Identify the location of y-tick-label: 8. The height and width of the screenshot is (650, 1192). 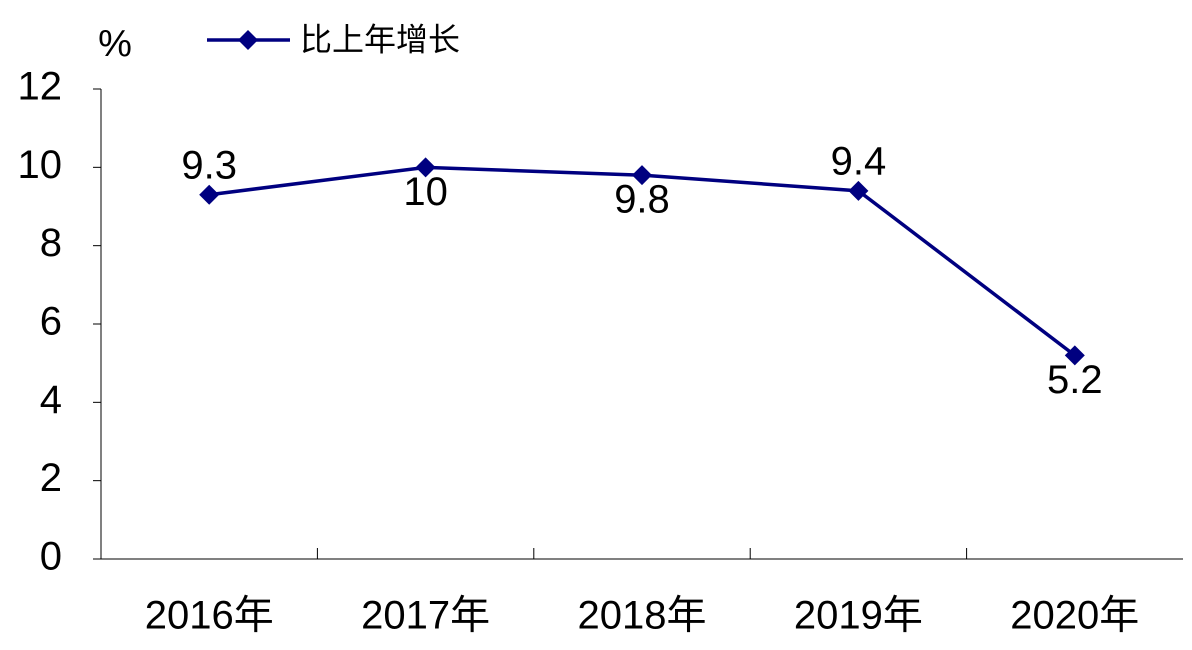
(51, 243).